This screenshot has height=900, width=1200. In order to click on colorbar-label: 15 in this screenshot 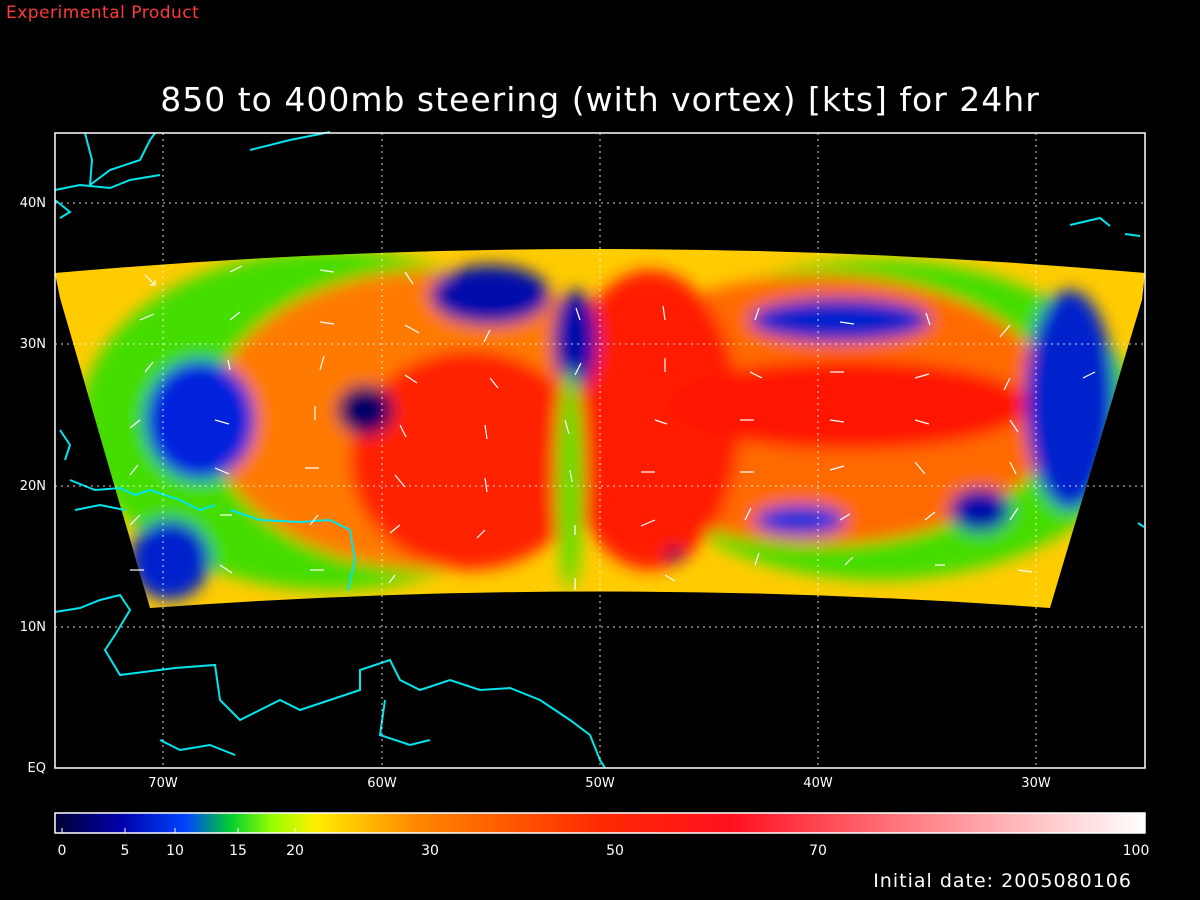, I will do `click(238, 851)`.